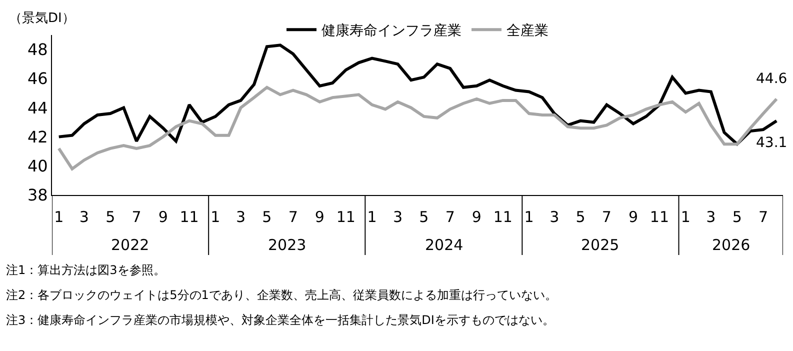 The image size is (793, 351). I want to click on text: 注1：算出方法は図3を参照。, so click(86, 270).